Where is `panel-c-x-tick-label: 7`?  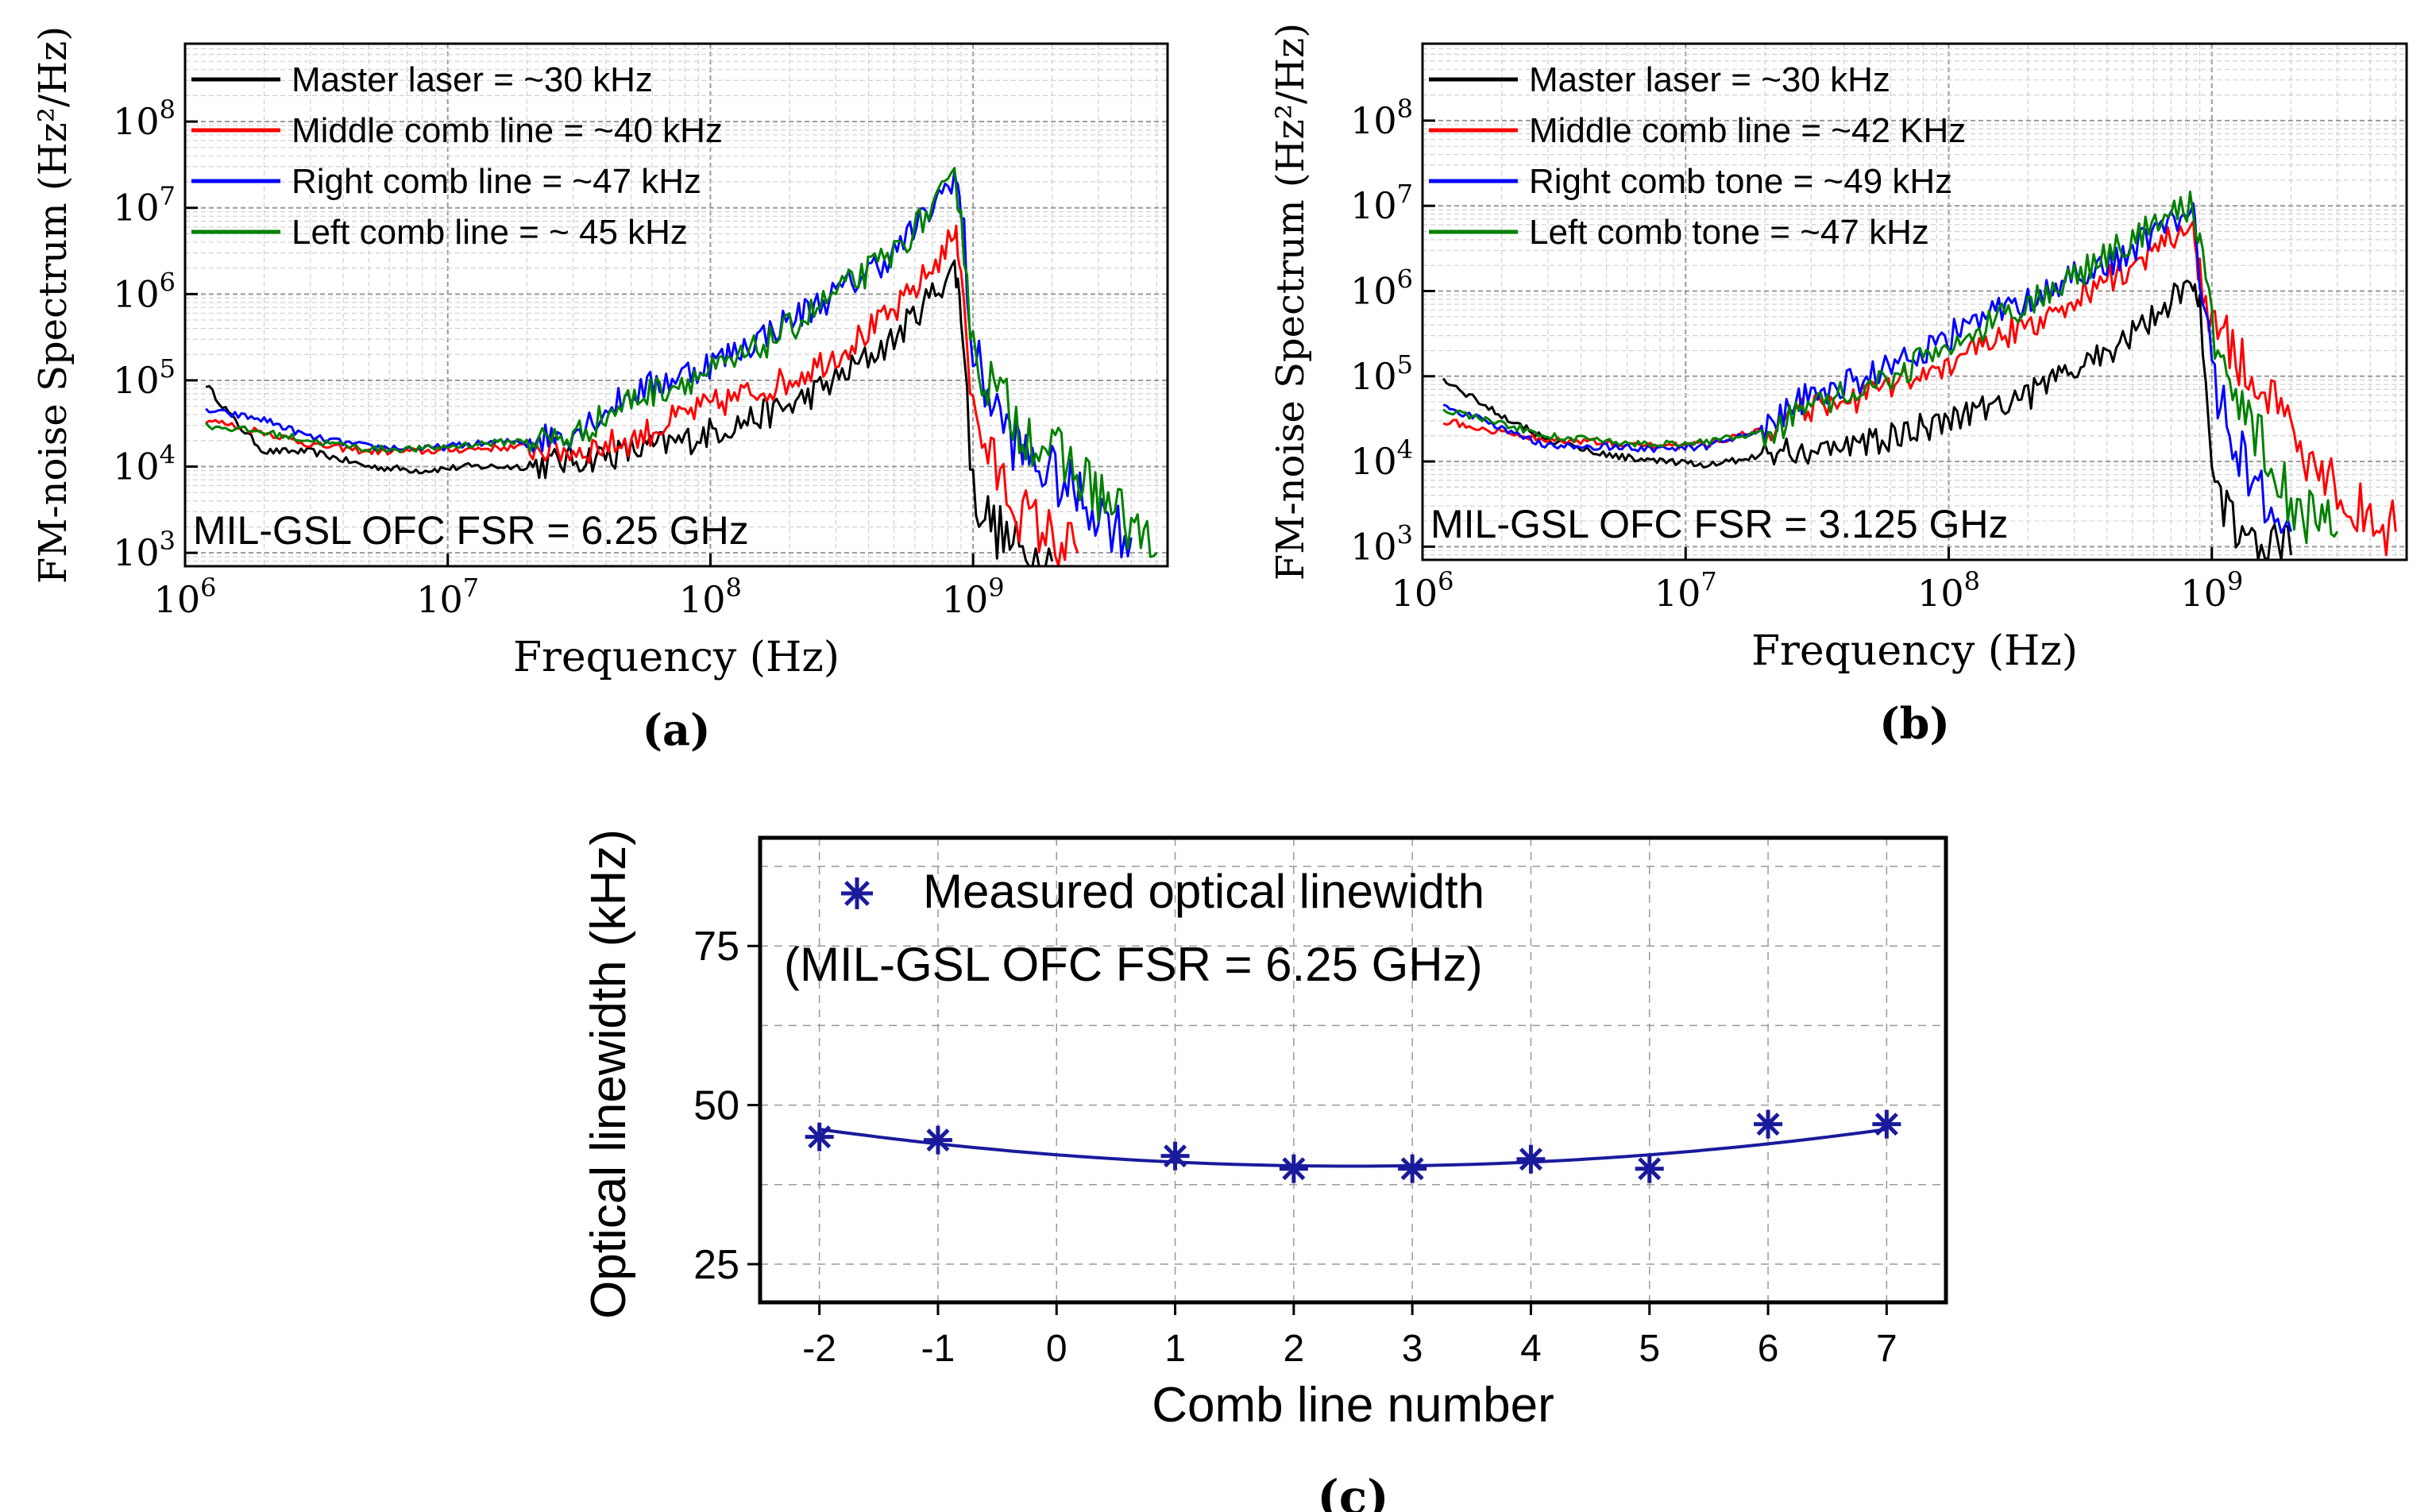 panel-c-x-tick-label: 7 is located at coordinates (1886, 1349).